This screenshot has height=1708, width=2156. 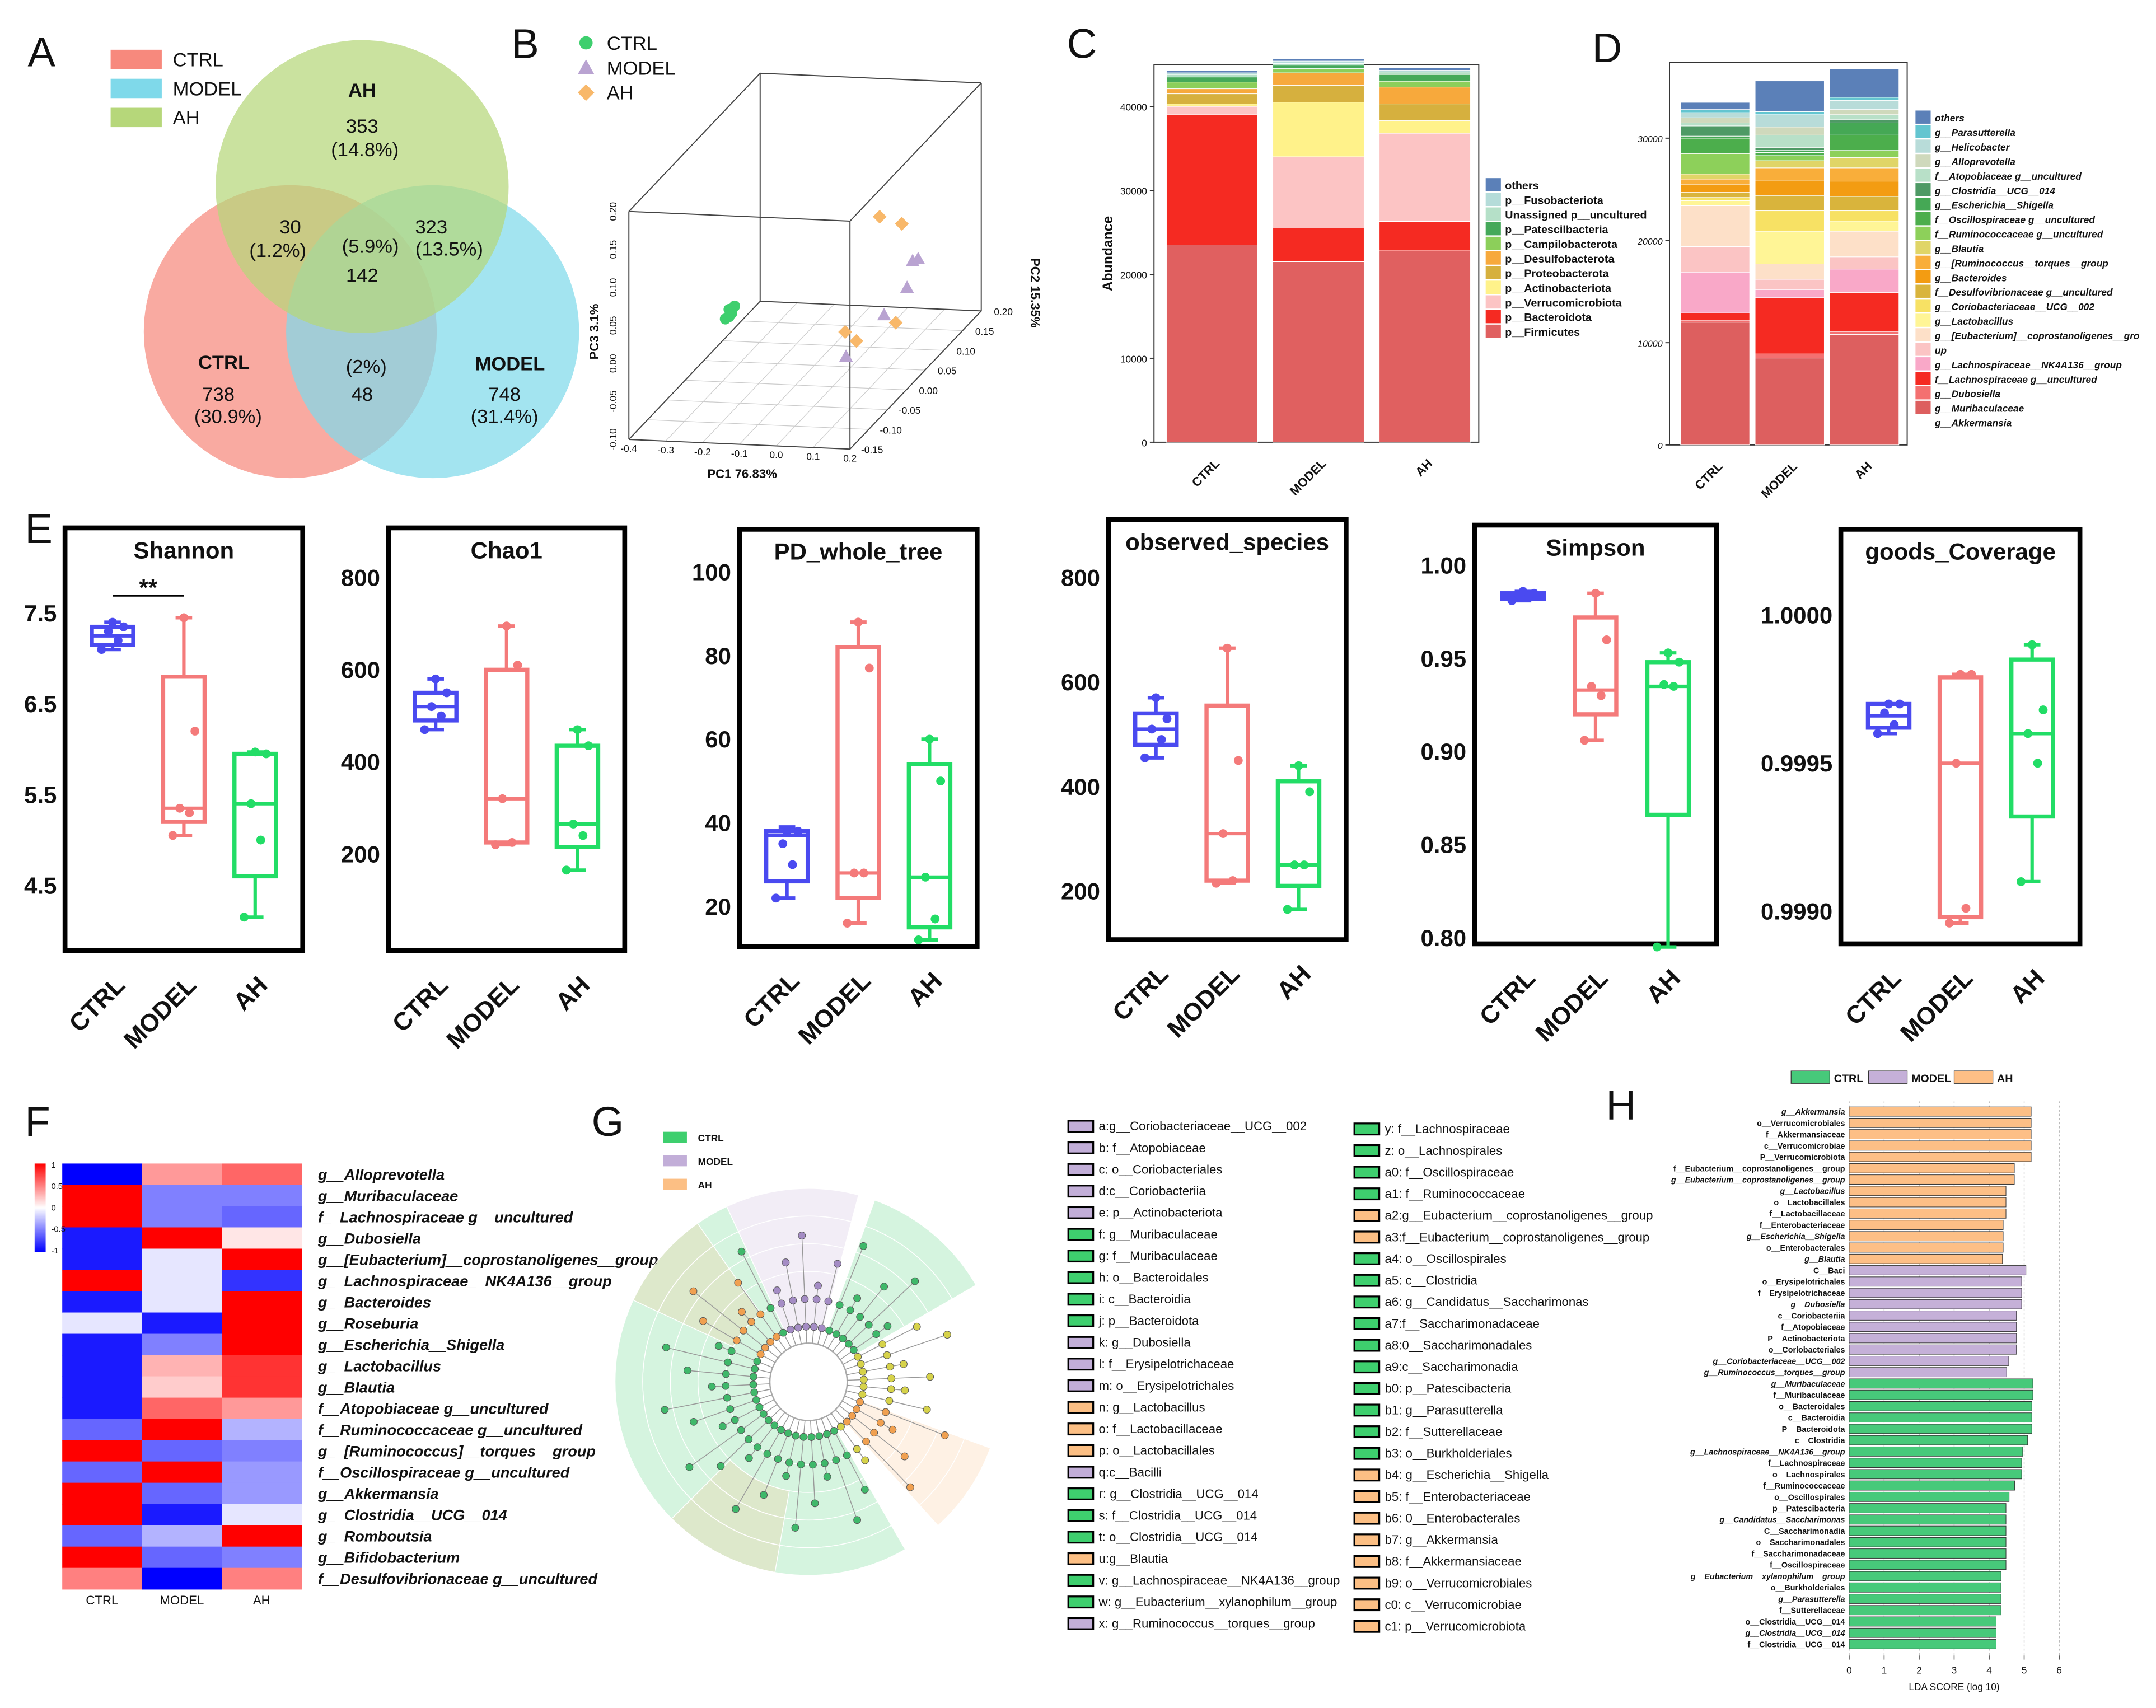 I want to click on panel-label: B, so click(x=525, y=44).